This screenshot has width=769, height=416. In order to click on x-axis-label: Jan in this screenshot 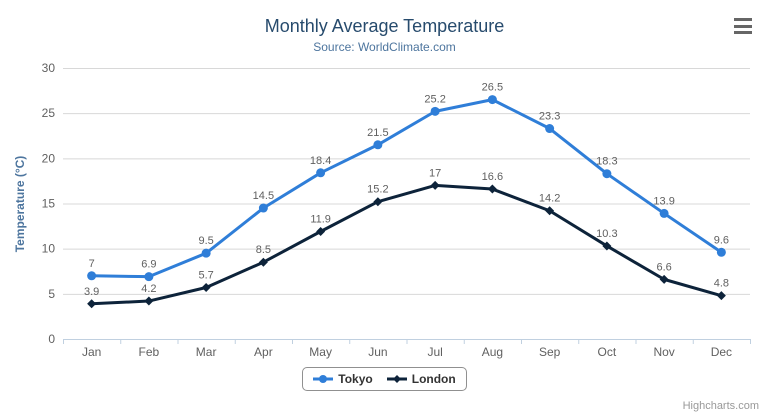, I will do `click(91, 352)`.